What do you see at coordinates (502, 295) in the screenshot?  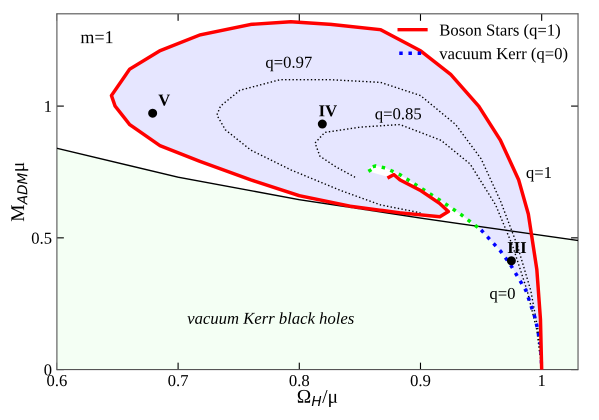 I see `annotation: q=0` at bounding box center [502, 295].